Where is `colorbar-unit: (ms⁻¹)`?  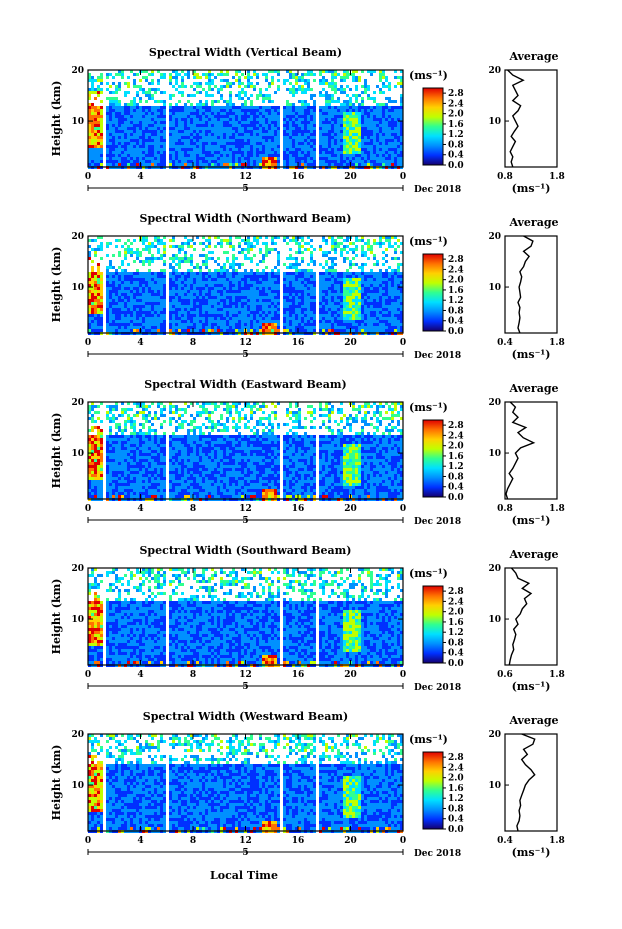 colorbar-unit: (ms⁻¹) is located at coordinates (428, 739).